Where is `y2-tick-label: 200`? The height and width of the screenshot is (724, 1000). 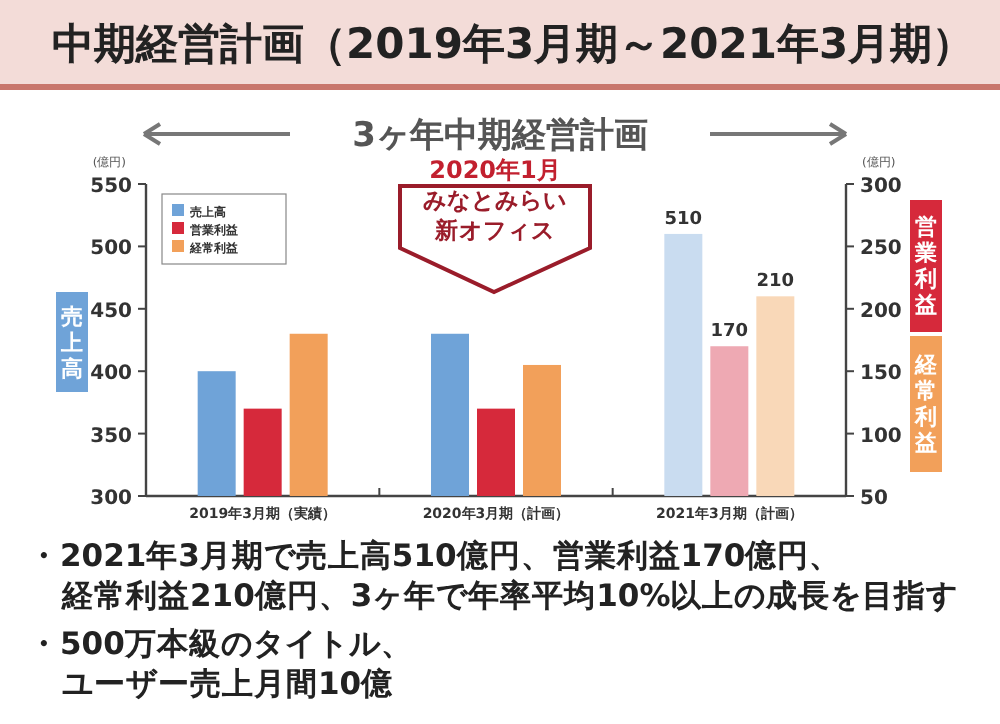 y2-tick-label: 200 is located at coordinates (881, 311).